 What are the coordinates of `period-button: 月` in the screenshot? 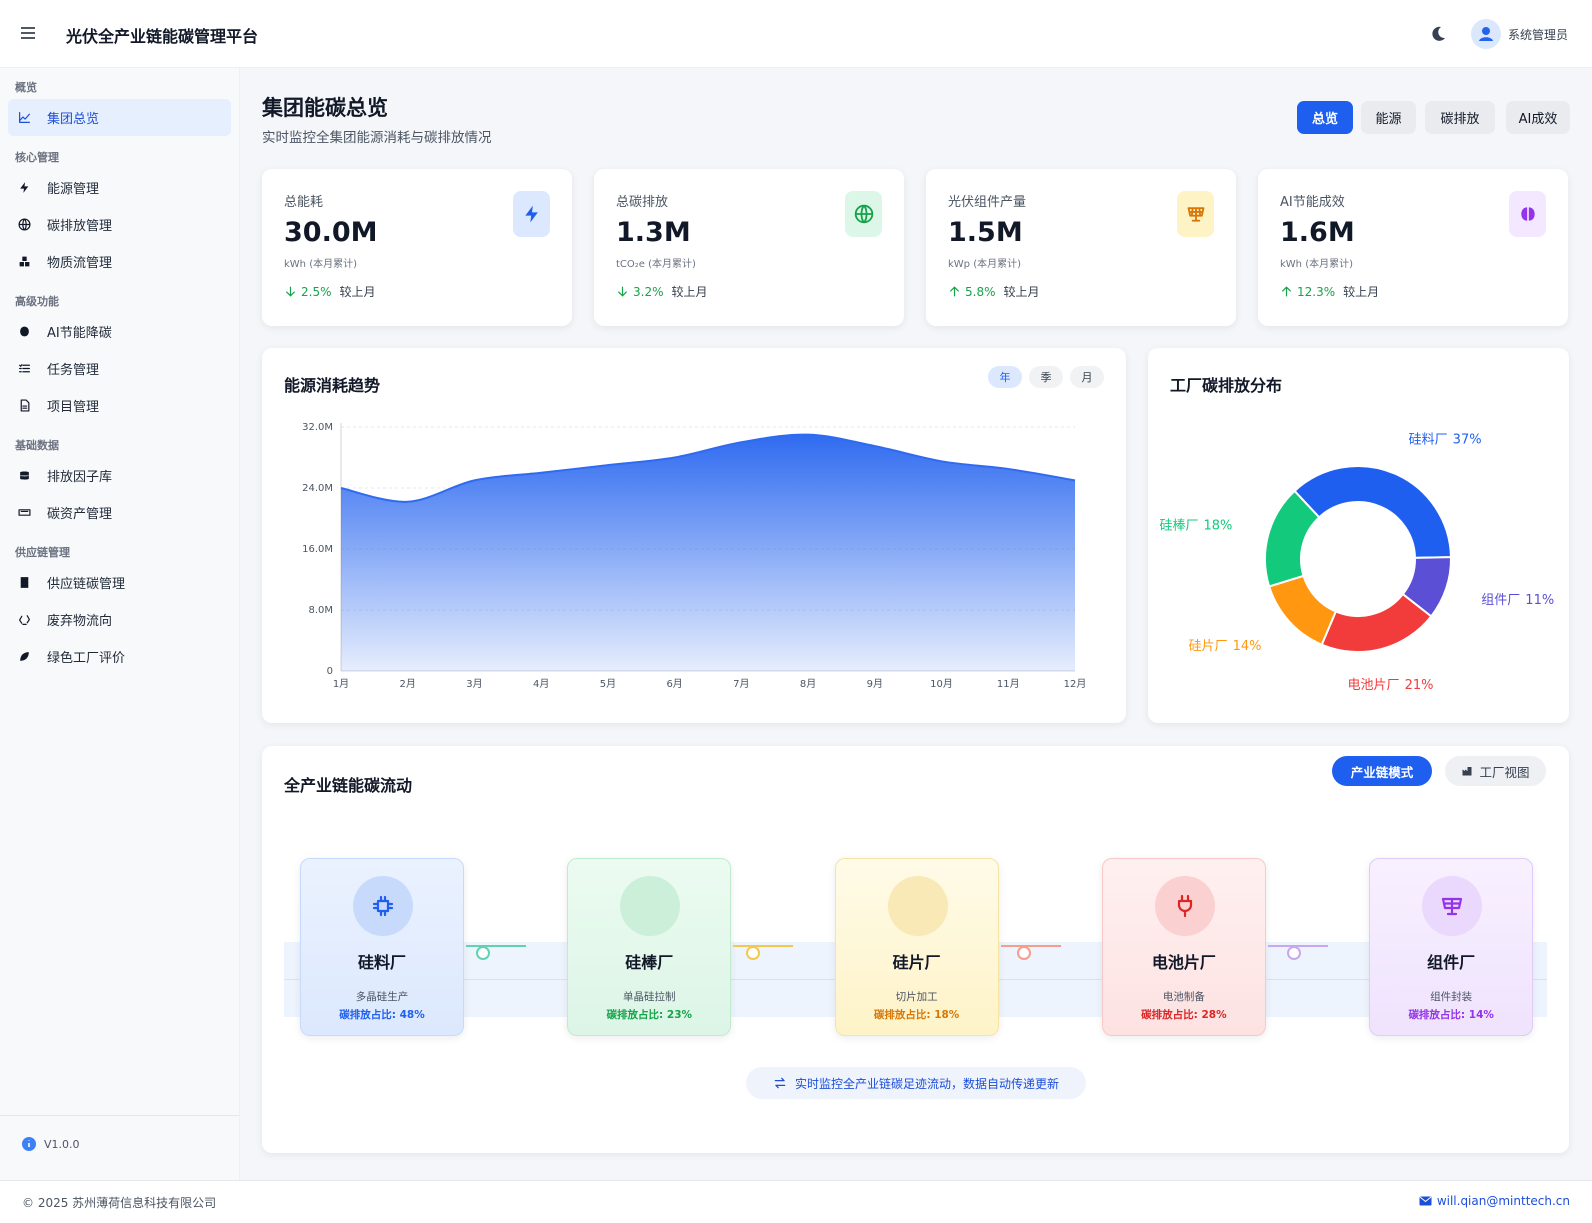 It's located at (1087, 377).